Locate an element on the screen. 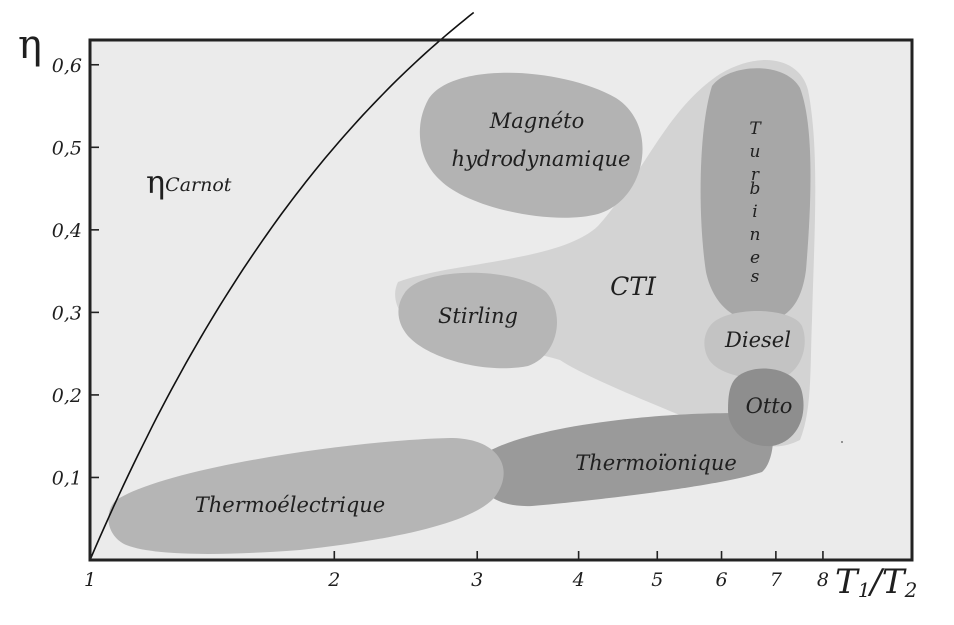 The image size is (954, 625). x-tick-label: 4 is located at coordinates (578, 580).